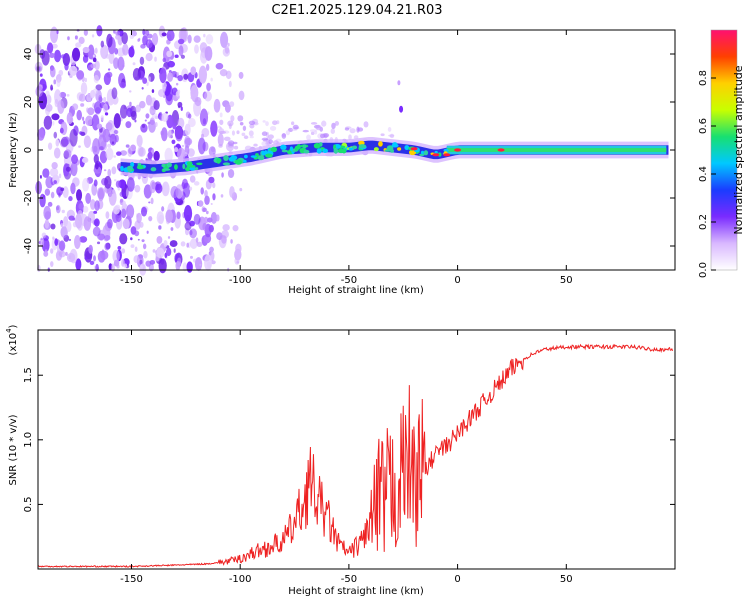 The width and height of the screenshot is (750, 600). I want to click on y-tick-label: 0, so click(28, 150).